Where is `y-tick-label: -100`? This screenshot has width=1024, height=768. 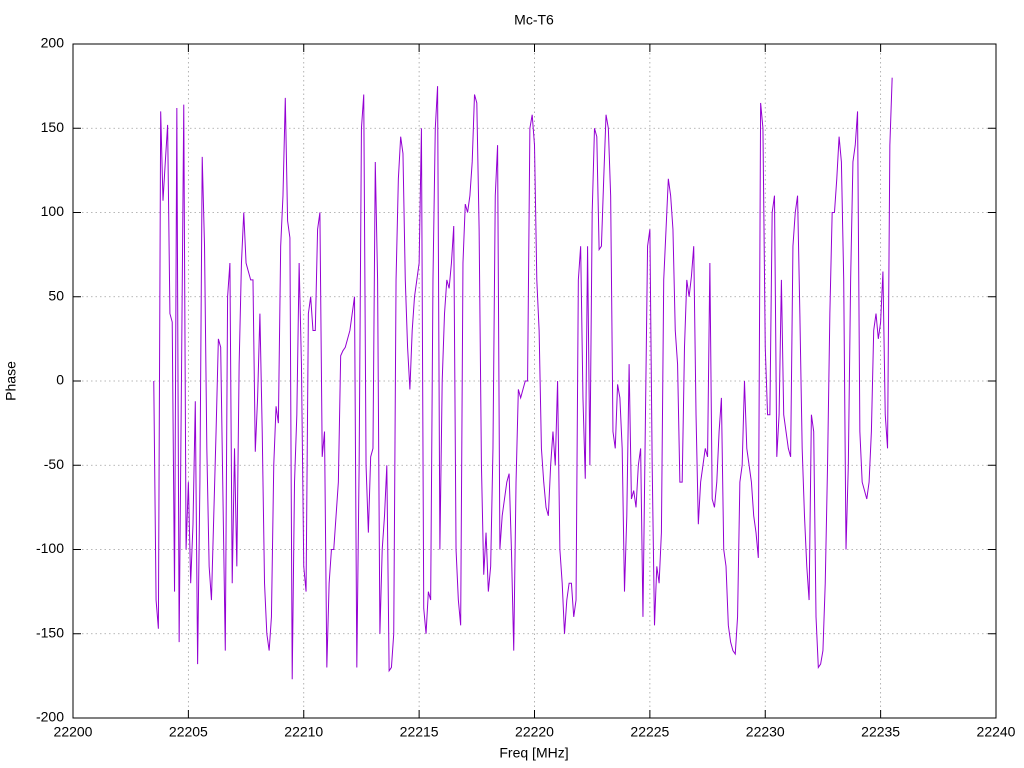
y-tick-label: -100 is located at coordinates (50, 548).